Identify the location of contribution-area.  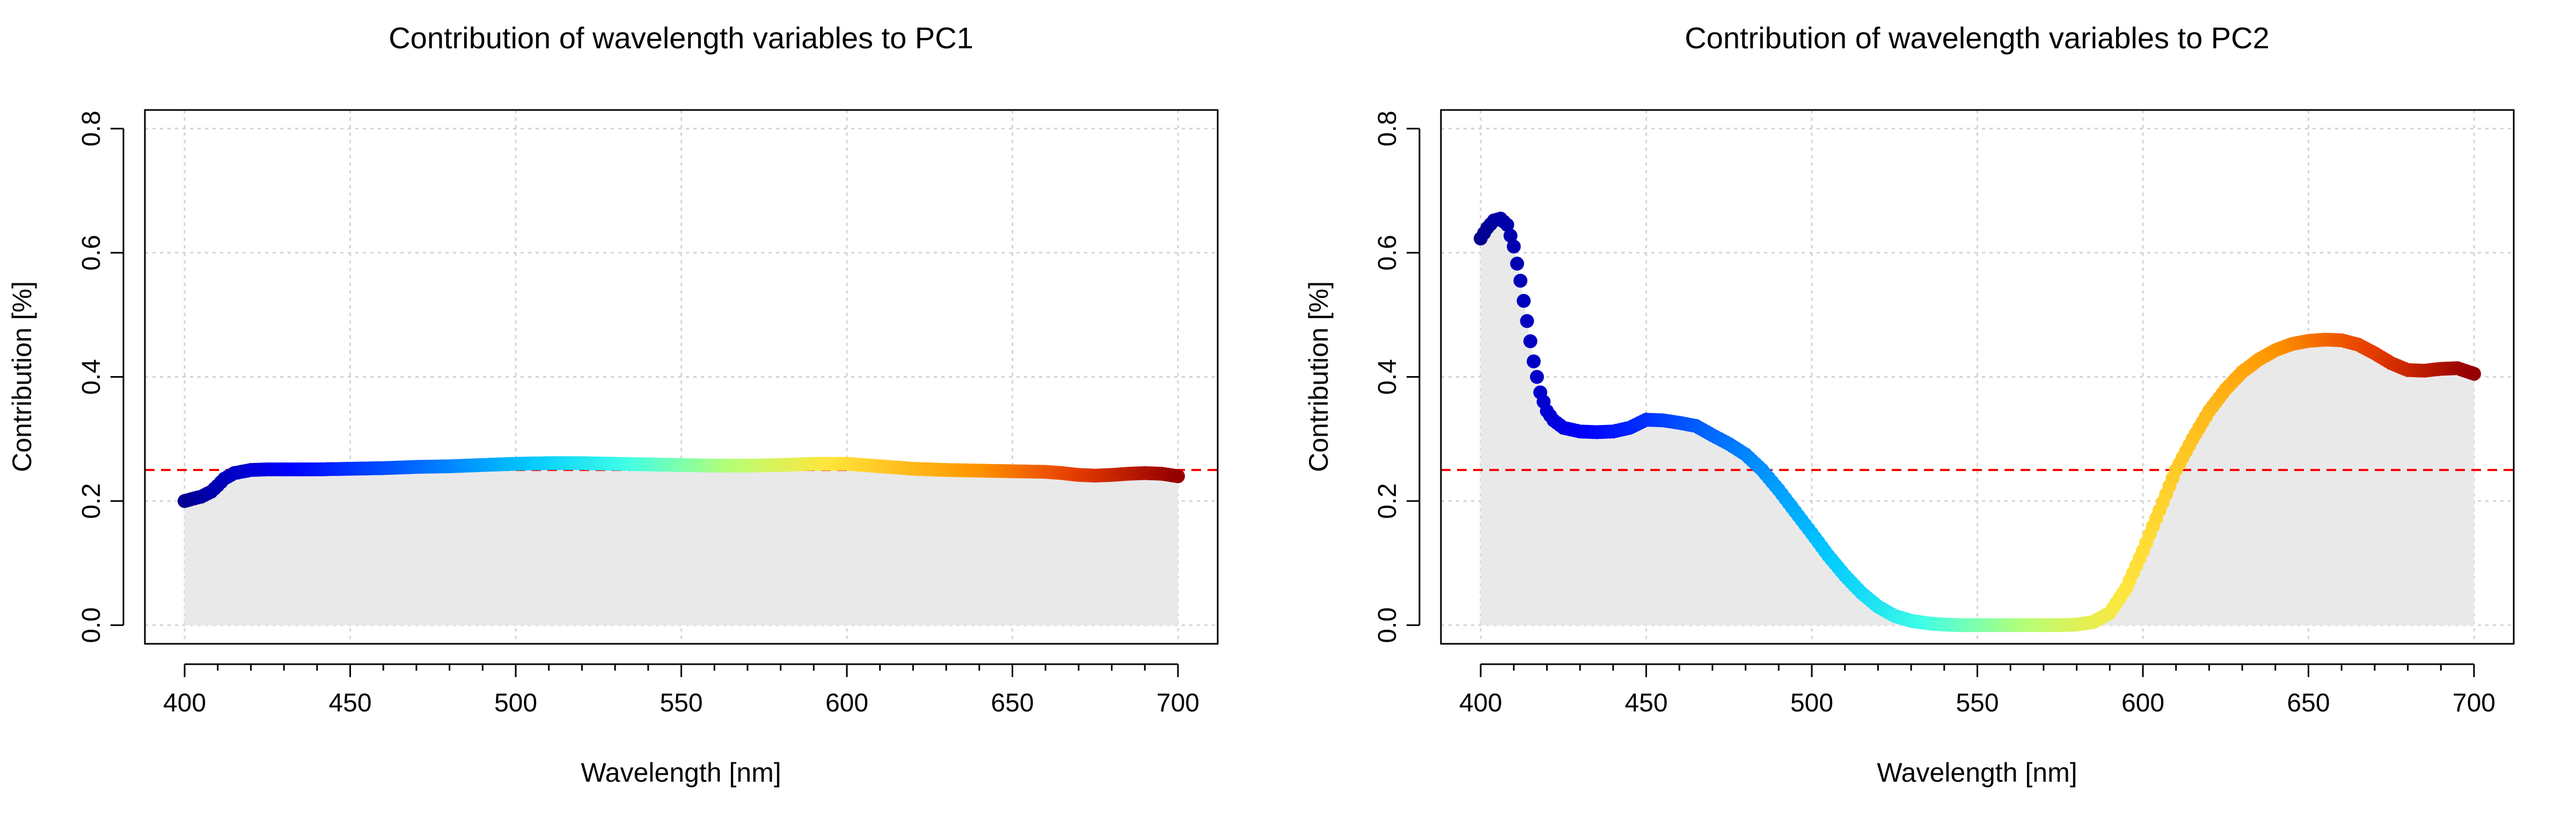
(681, 544).